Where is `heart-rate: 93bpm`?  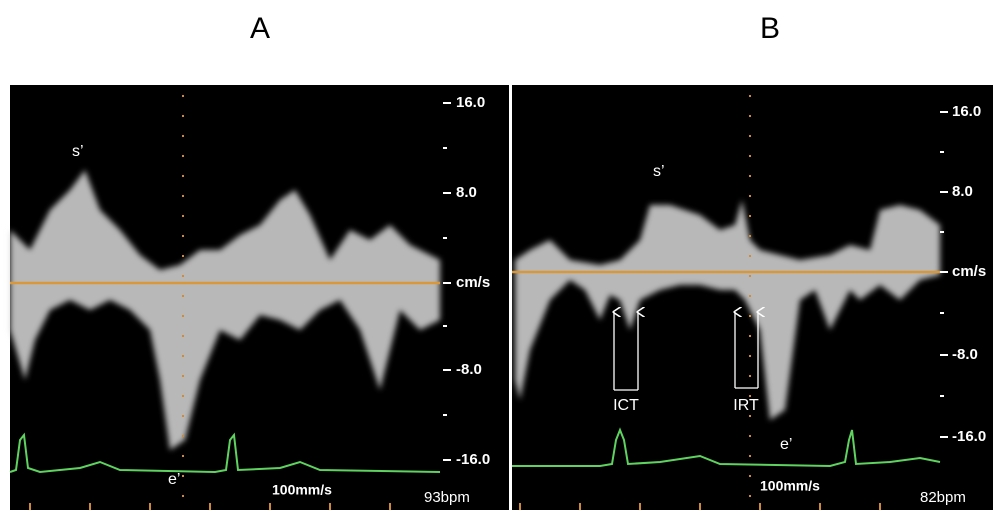
heart-rate: 93bpm is located at coordinates (447, 497).